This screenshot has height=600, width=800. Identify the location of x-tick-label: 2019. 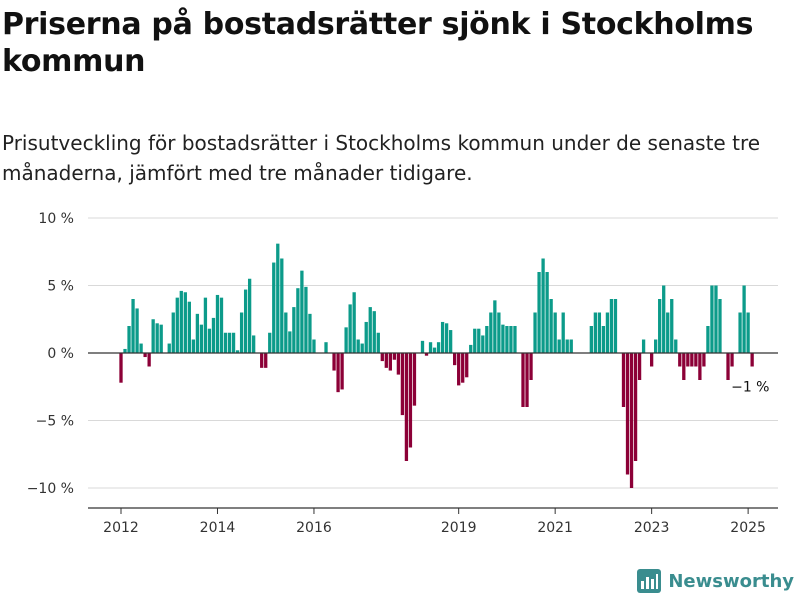
(459, 528).